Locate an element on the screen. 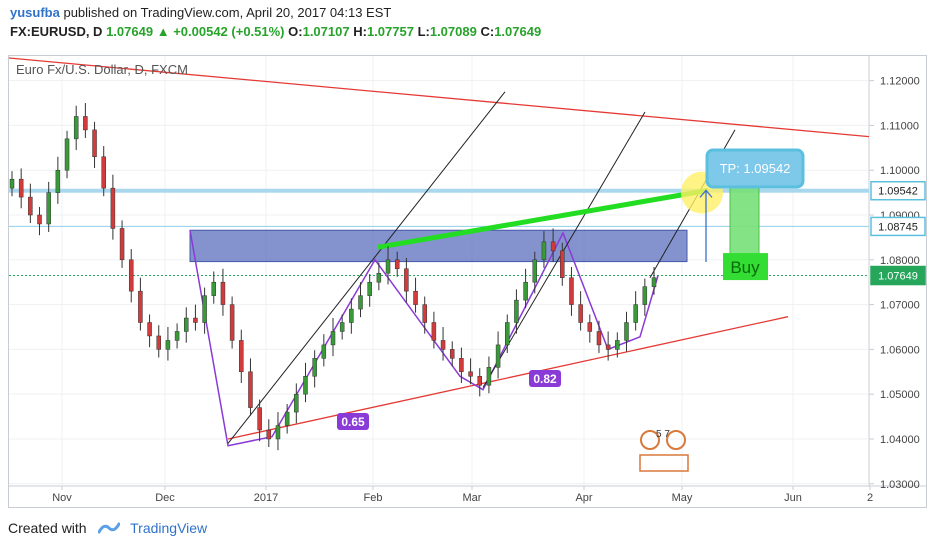 The image size is (932, 550). y-tick-label: 1.11000 is located at coordinates (899, 126).